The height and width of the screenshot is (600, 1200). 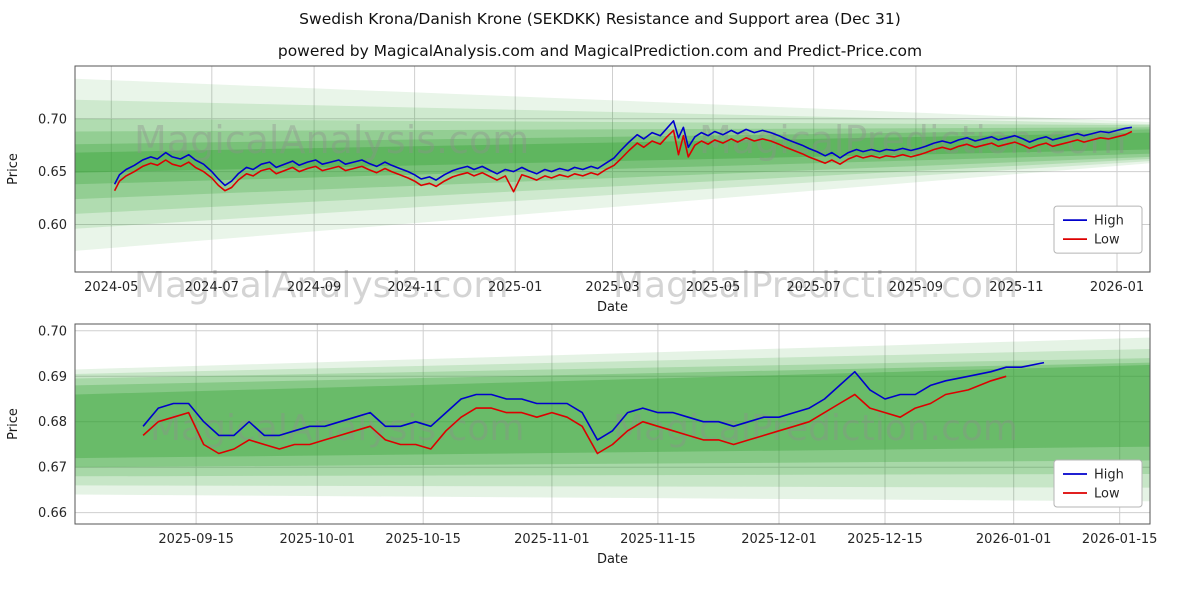 What do you see at coordinates (552, 539) in the screenshot?
I see `x-tick-label: 2025-11-01` at bounding box center [552, 539].